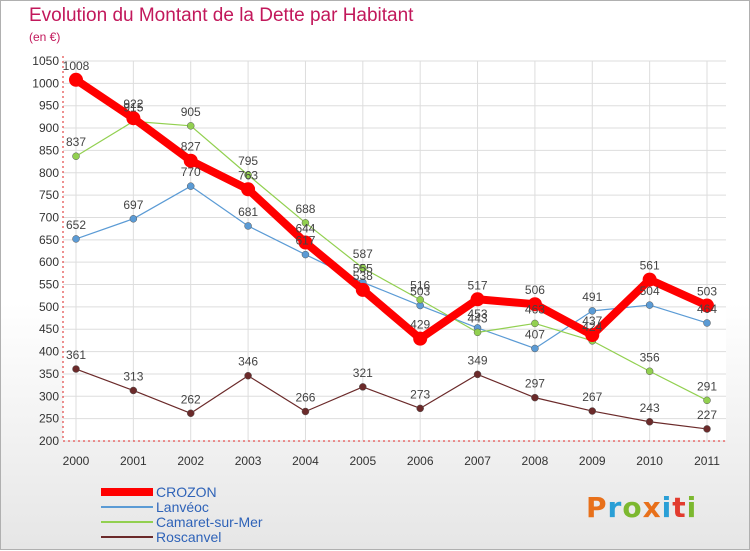 The width and height of the screenshot is (750, 551). What do you see at coordinates (420, 325) in the screenshot?
I see `data-label: 429` at bounding box center [420, 325].